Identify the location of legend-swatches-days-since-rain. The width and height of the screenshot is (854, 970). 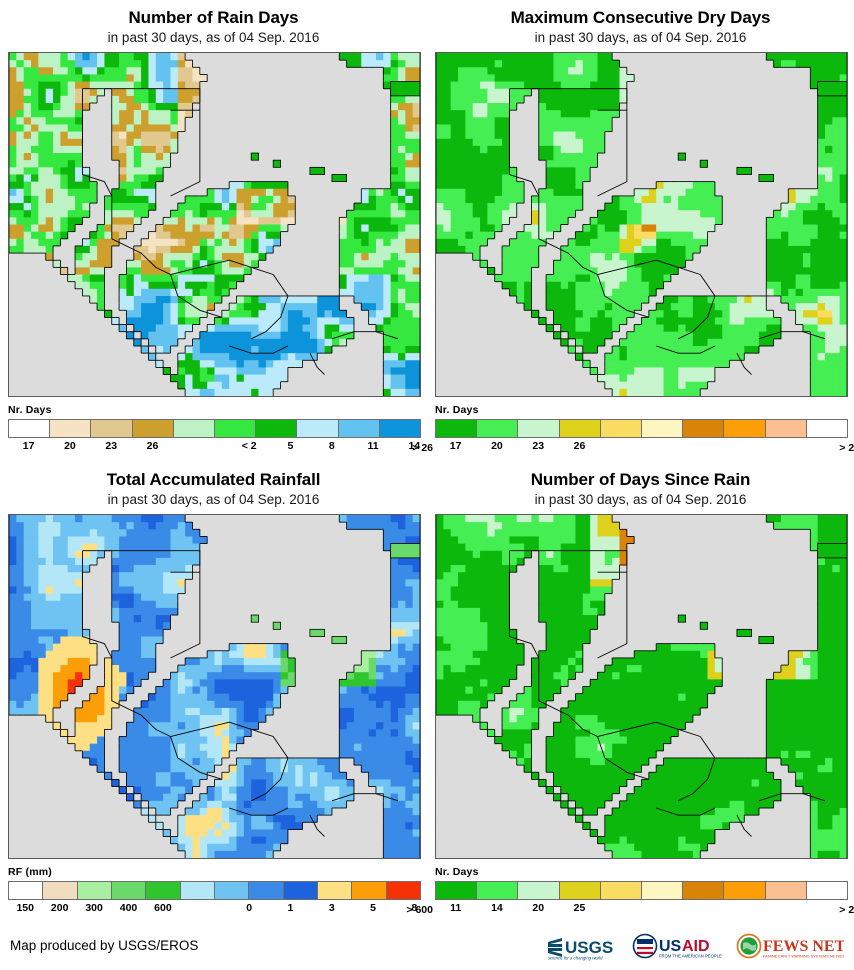
(641, 890).